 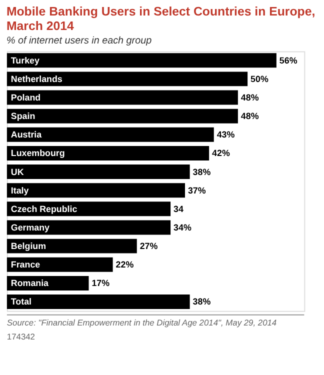 What do you see at coordinates (25, 60) in the screenshot?
I see `y-tick-label: Turkey` at bounding box center [25, 60].